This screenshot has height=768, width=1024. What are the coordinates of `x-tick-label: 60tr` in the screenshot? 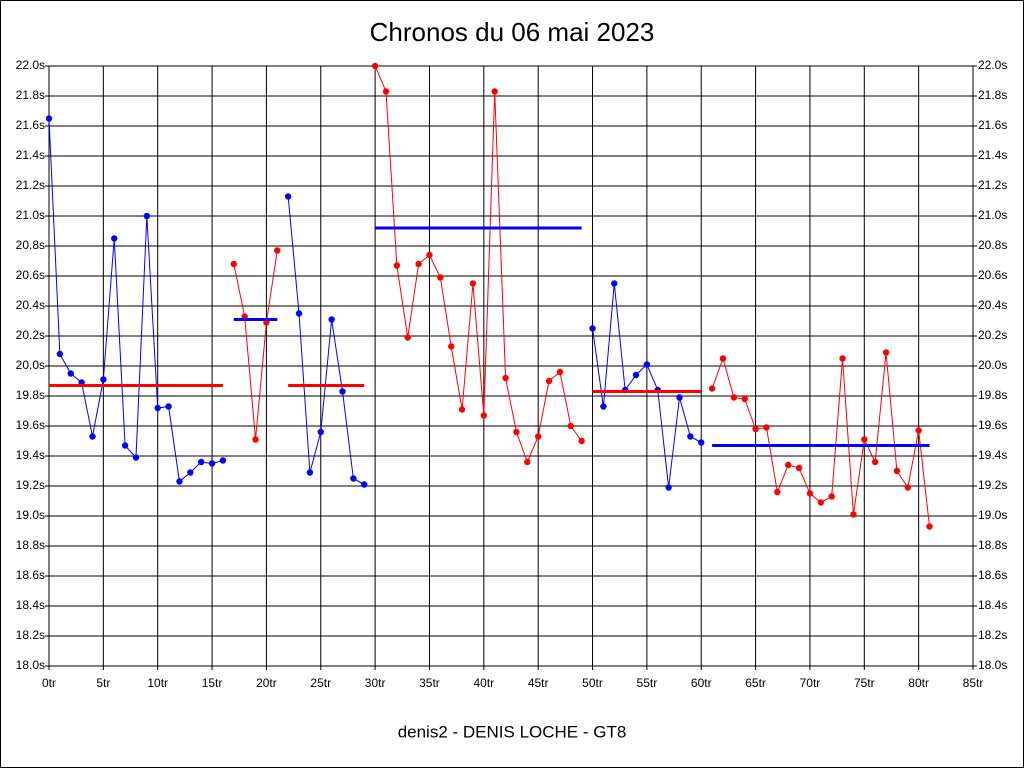 It's located at (701, 683).